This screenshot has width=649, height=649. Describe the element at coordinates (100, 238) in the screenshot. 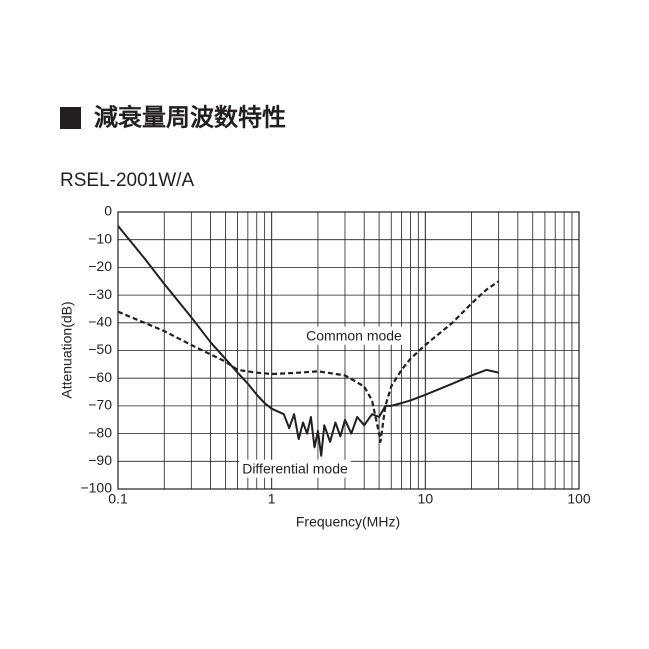

I see `y-tick-label: −10` at that location.